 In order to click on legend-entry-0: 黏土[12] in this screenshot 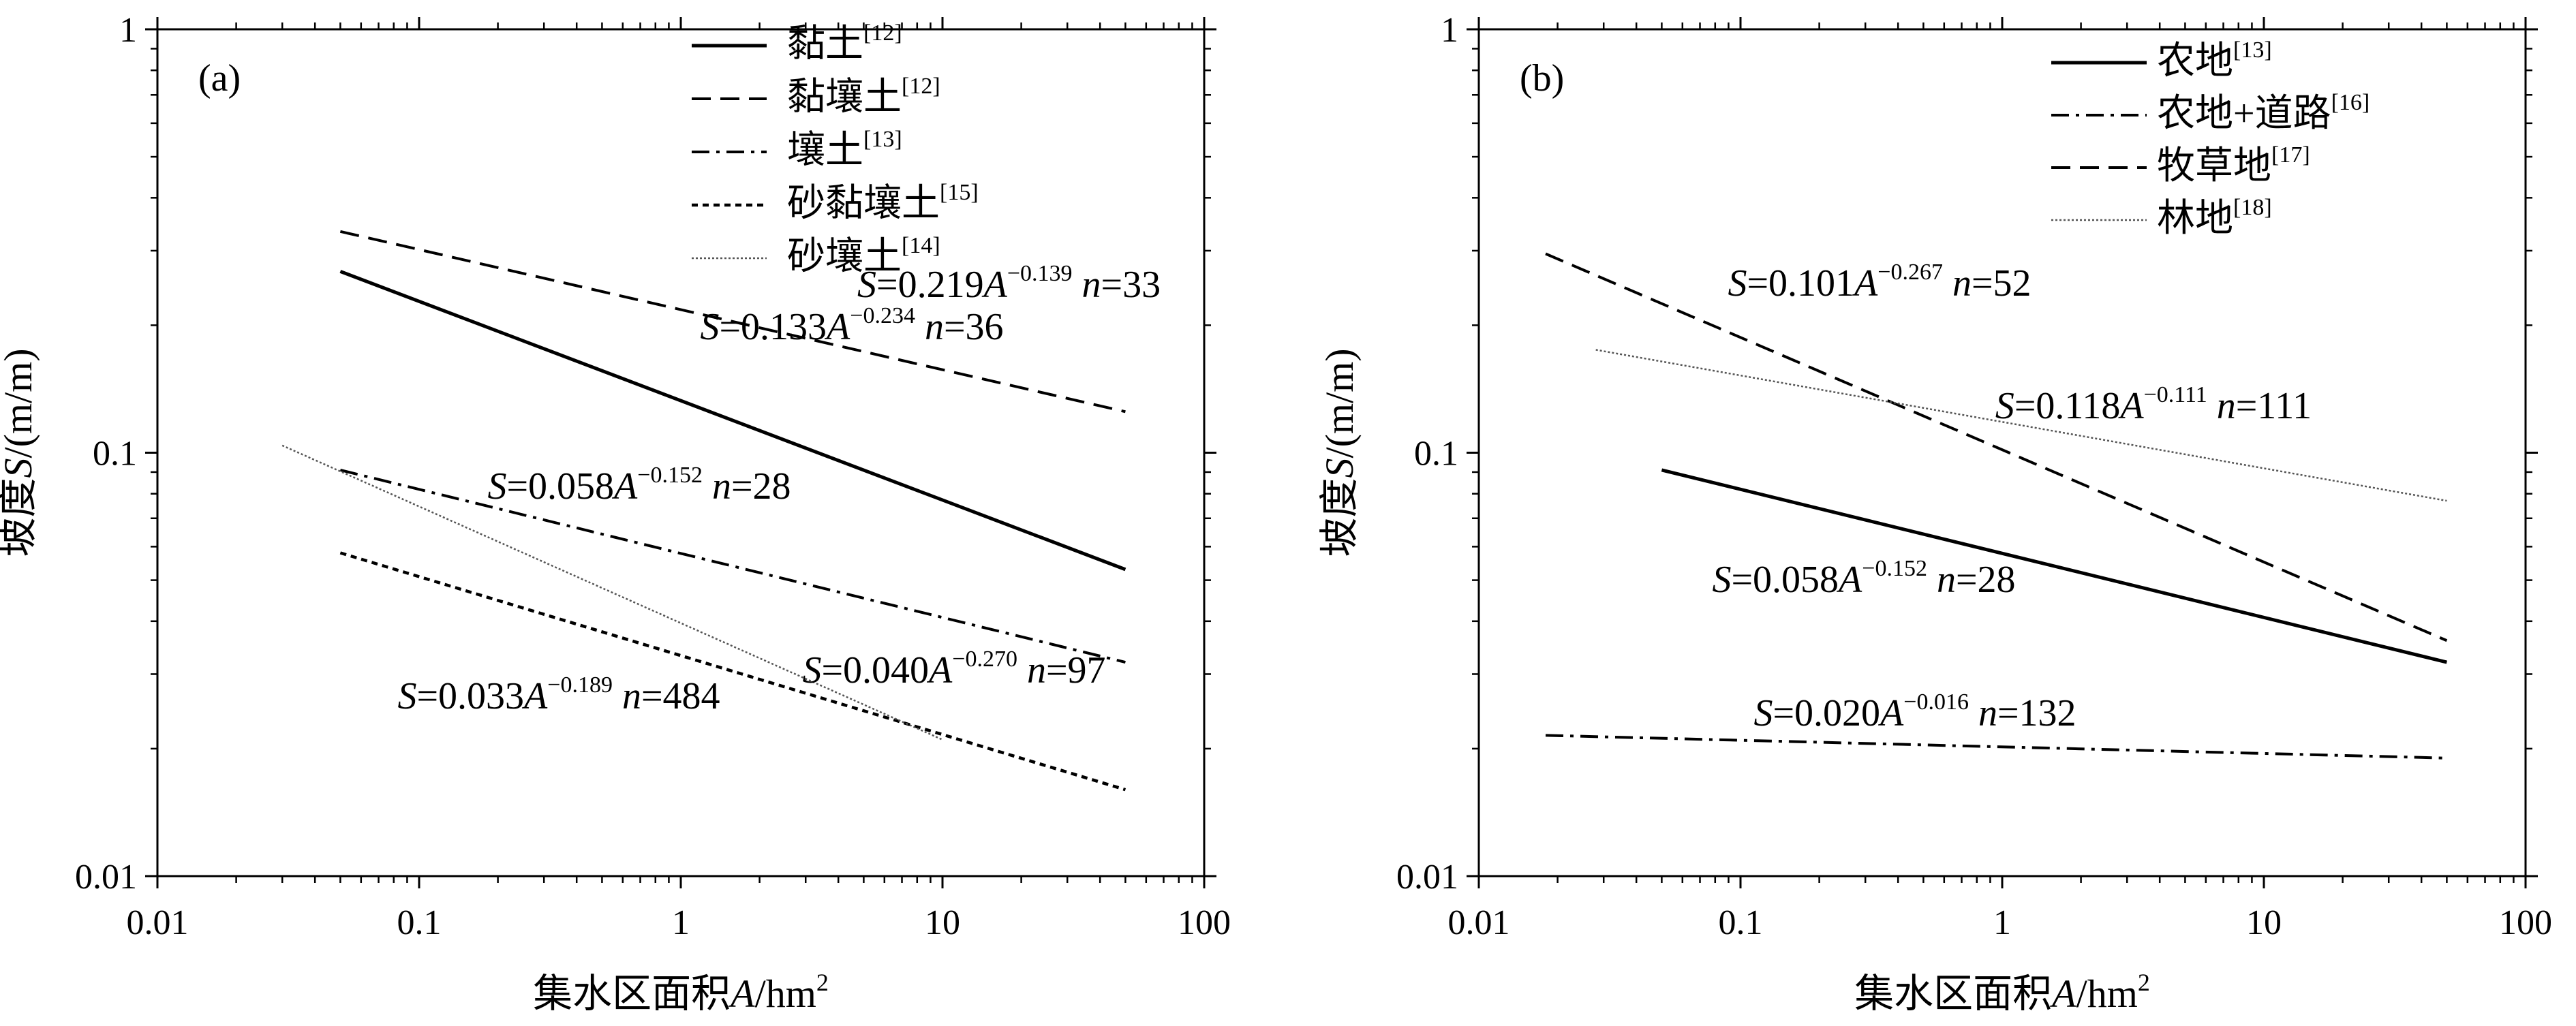, I will do `click(844, 42)`.